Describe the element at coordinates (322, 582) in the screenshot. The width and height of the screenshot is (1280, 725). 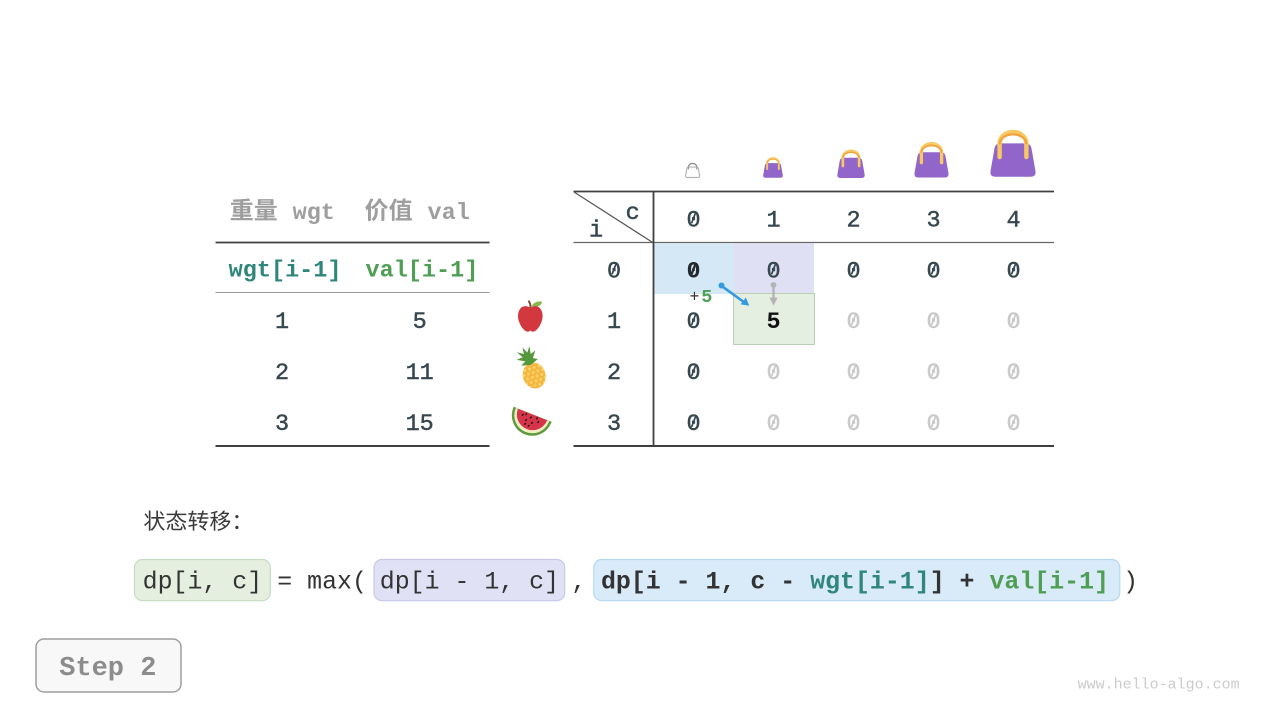
I see `svg-text: = max(` at that location.